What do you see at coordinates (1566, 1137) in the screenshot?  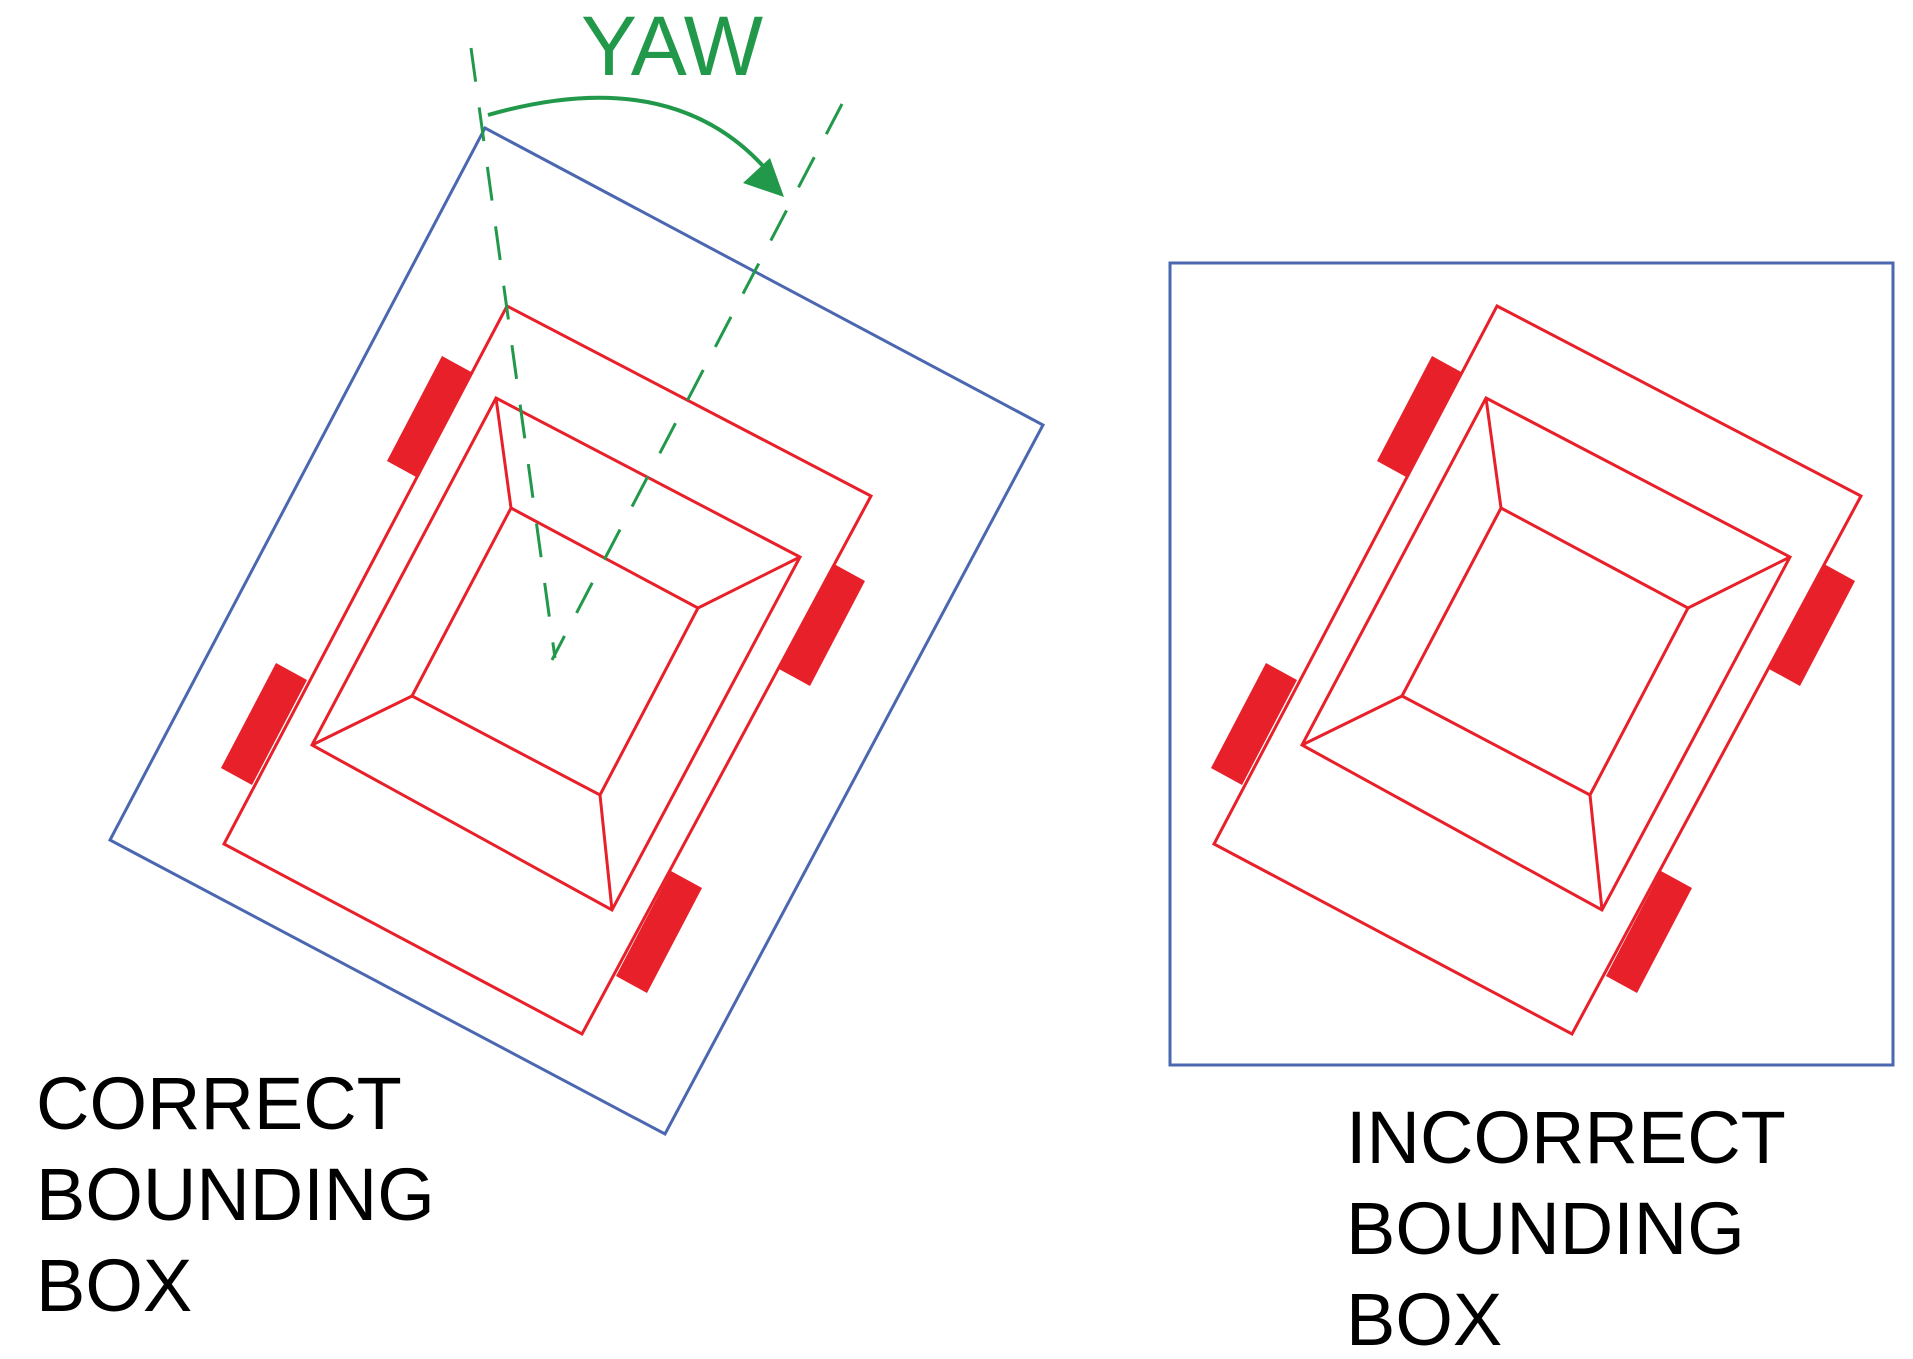 I see `incorrect-label-line1: INCORRECT` at bounding box center [1566, 1137].